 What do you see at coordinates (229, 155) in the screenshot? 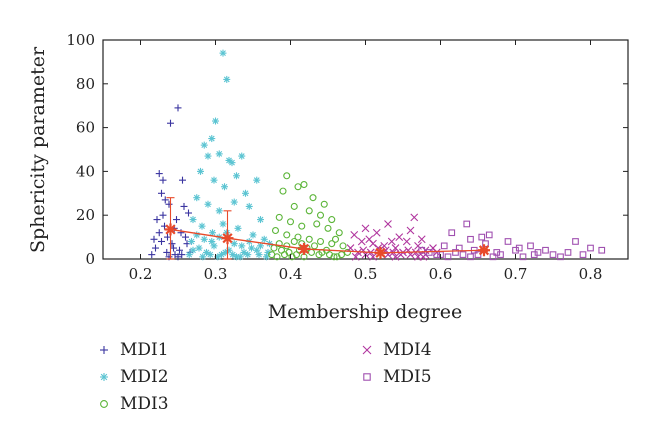
I see `series-mdi2` at bounding box center [229, 155].